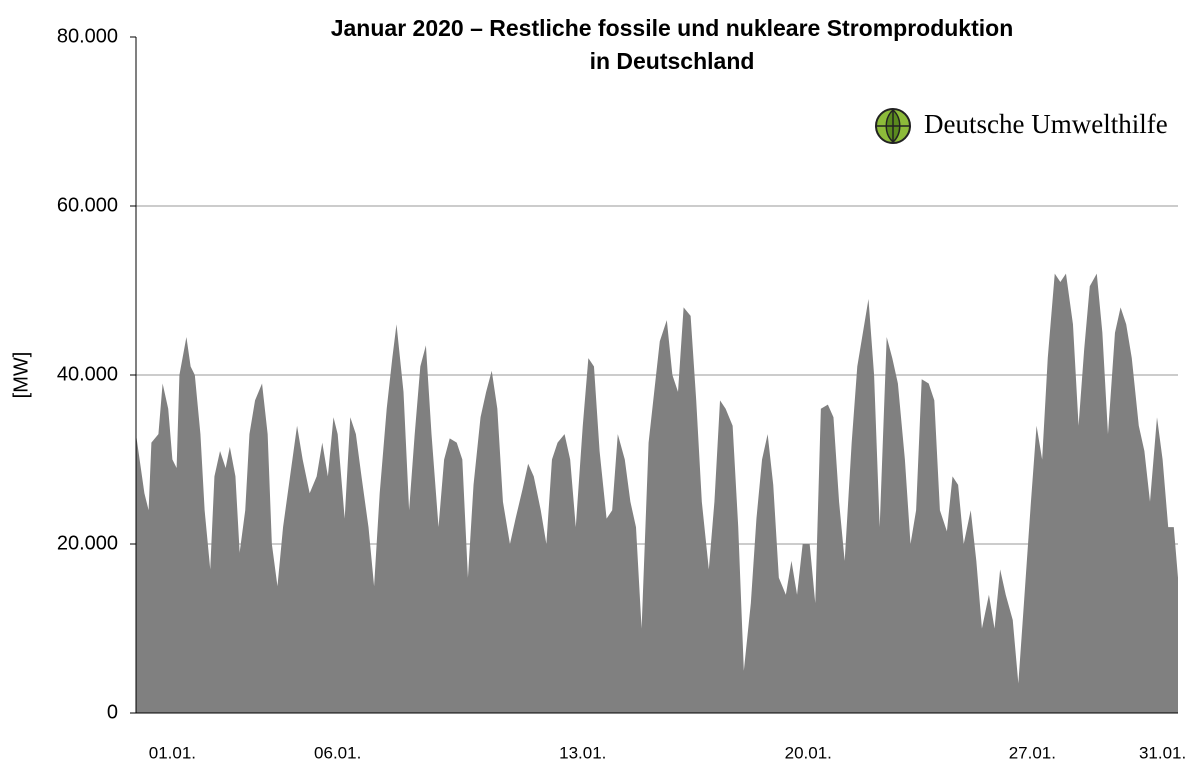  What do you see at coordinates (112, 712) in the screenshot?
I see `y-tick-label: 0` at bounding box center [112, 712].